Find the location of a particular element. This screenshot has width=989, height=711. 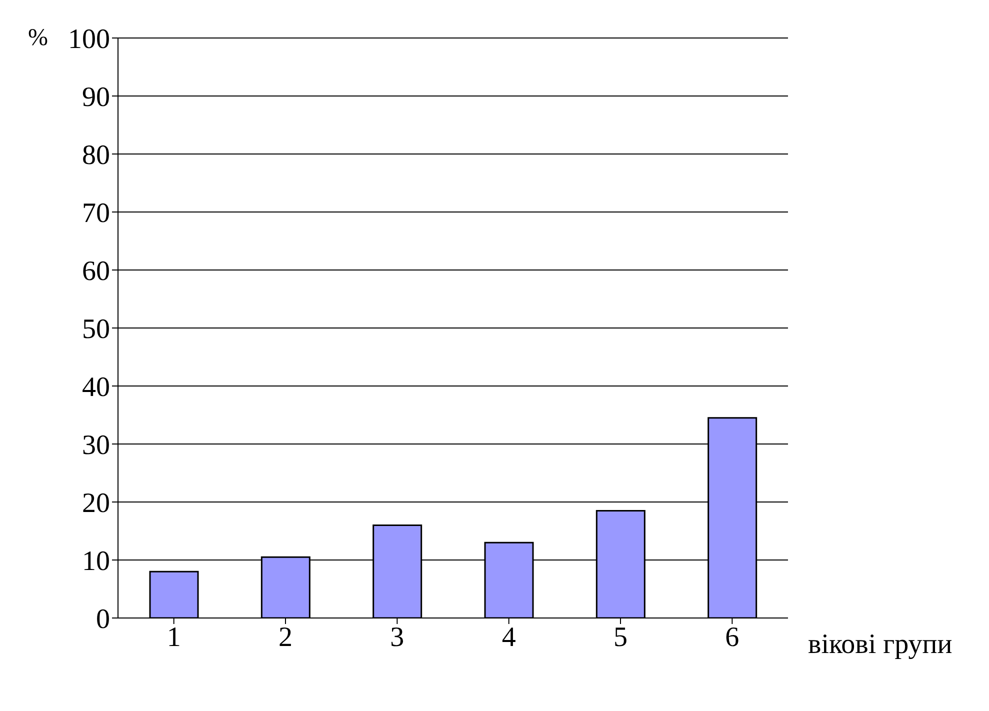

x-tick-label: 3 is located at coordinates (397, 637).